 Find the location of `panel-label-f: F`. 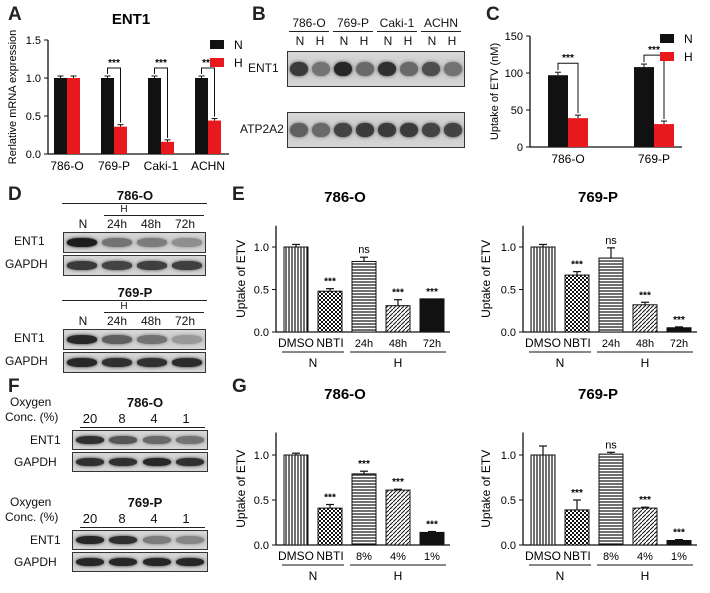

panel-label-f: F is located at coordinates (14, 386).